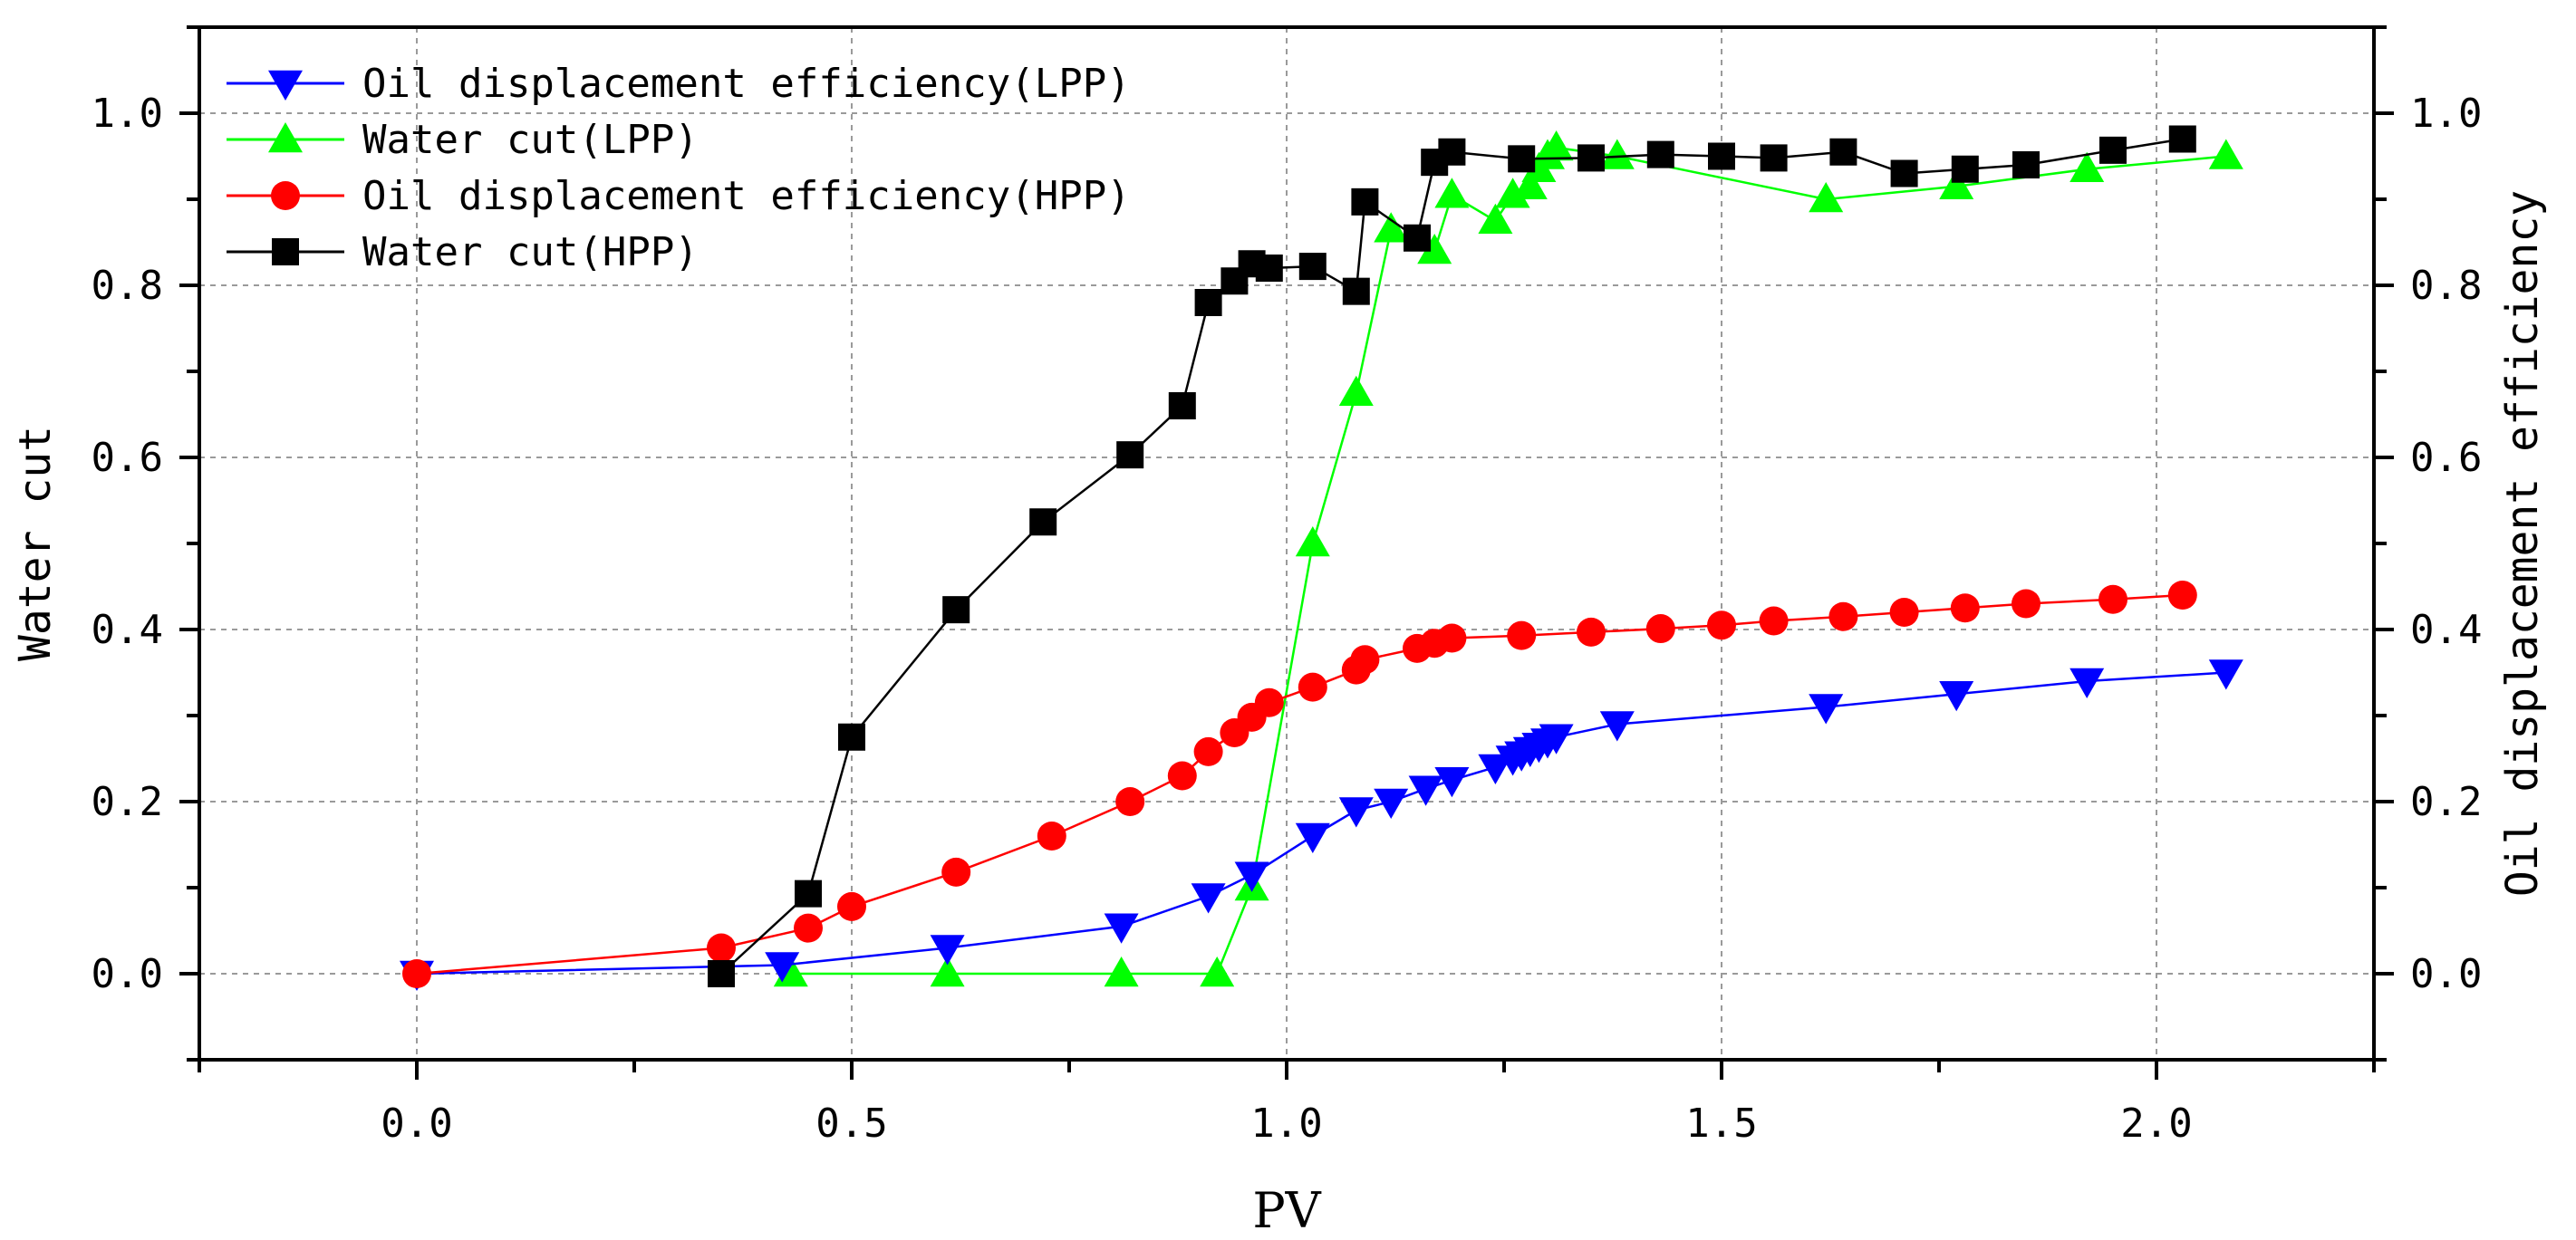  I want to click on legend-label: Water cut(HPP), so click(530, 252).